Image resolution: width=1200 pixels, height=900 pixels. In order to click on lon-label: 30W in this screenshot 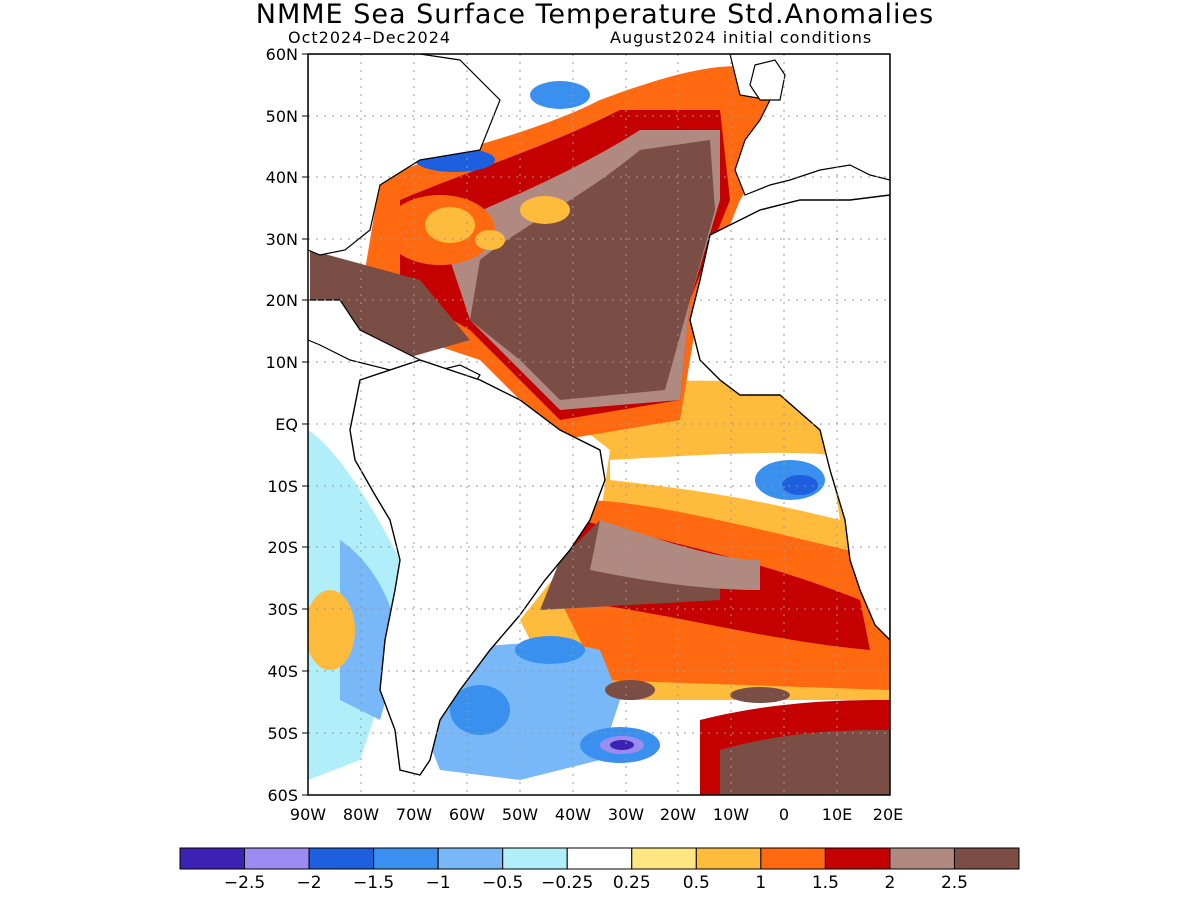, I will do `click(626, 814)`.